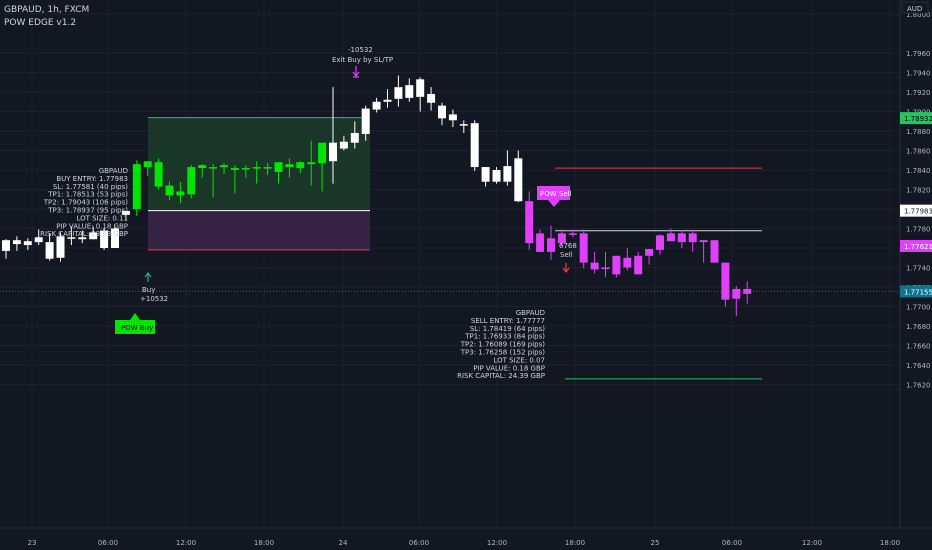  I want to click on indicator-title: POW EDGE v1.2, so click(40, 23).